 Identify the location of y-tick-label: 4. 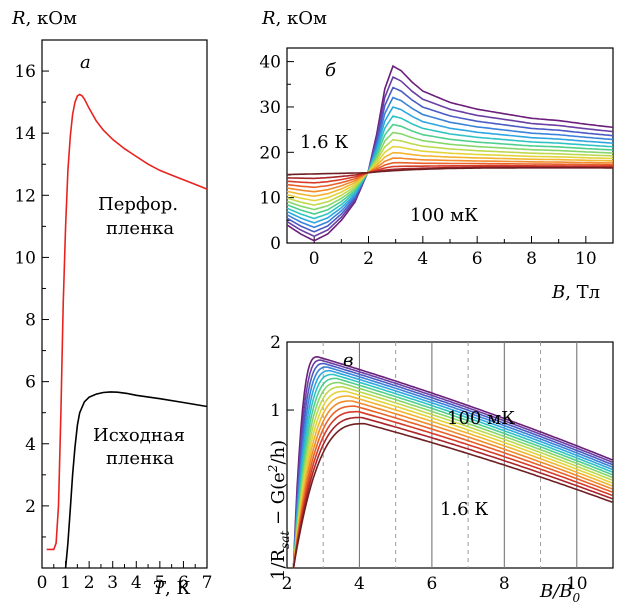
(30, 445).